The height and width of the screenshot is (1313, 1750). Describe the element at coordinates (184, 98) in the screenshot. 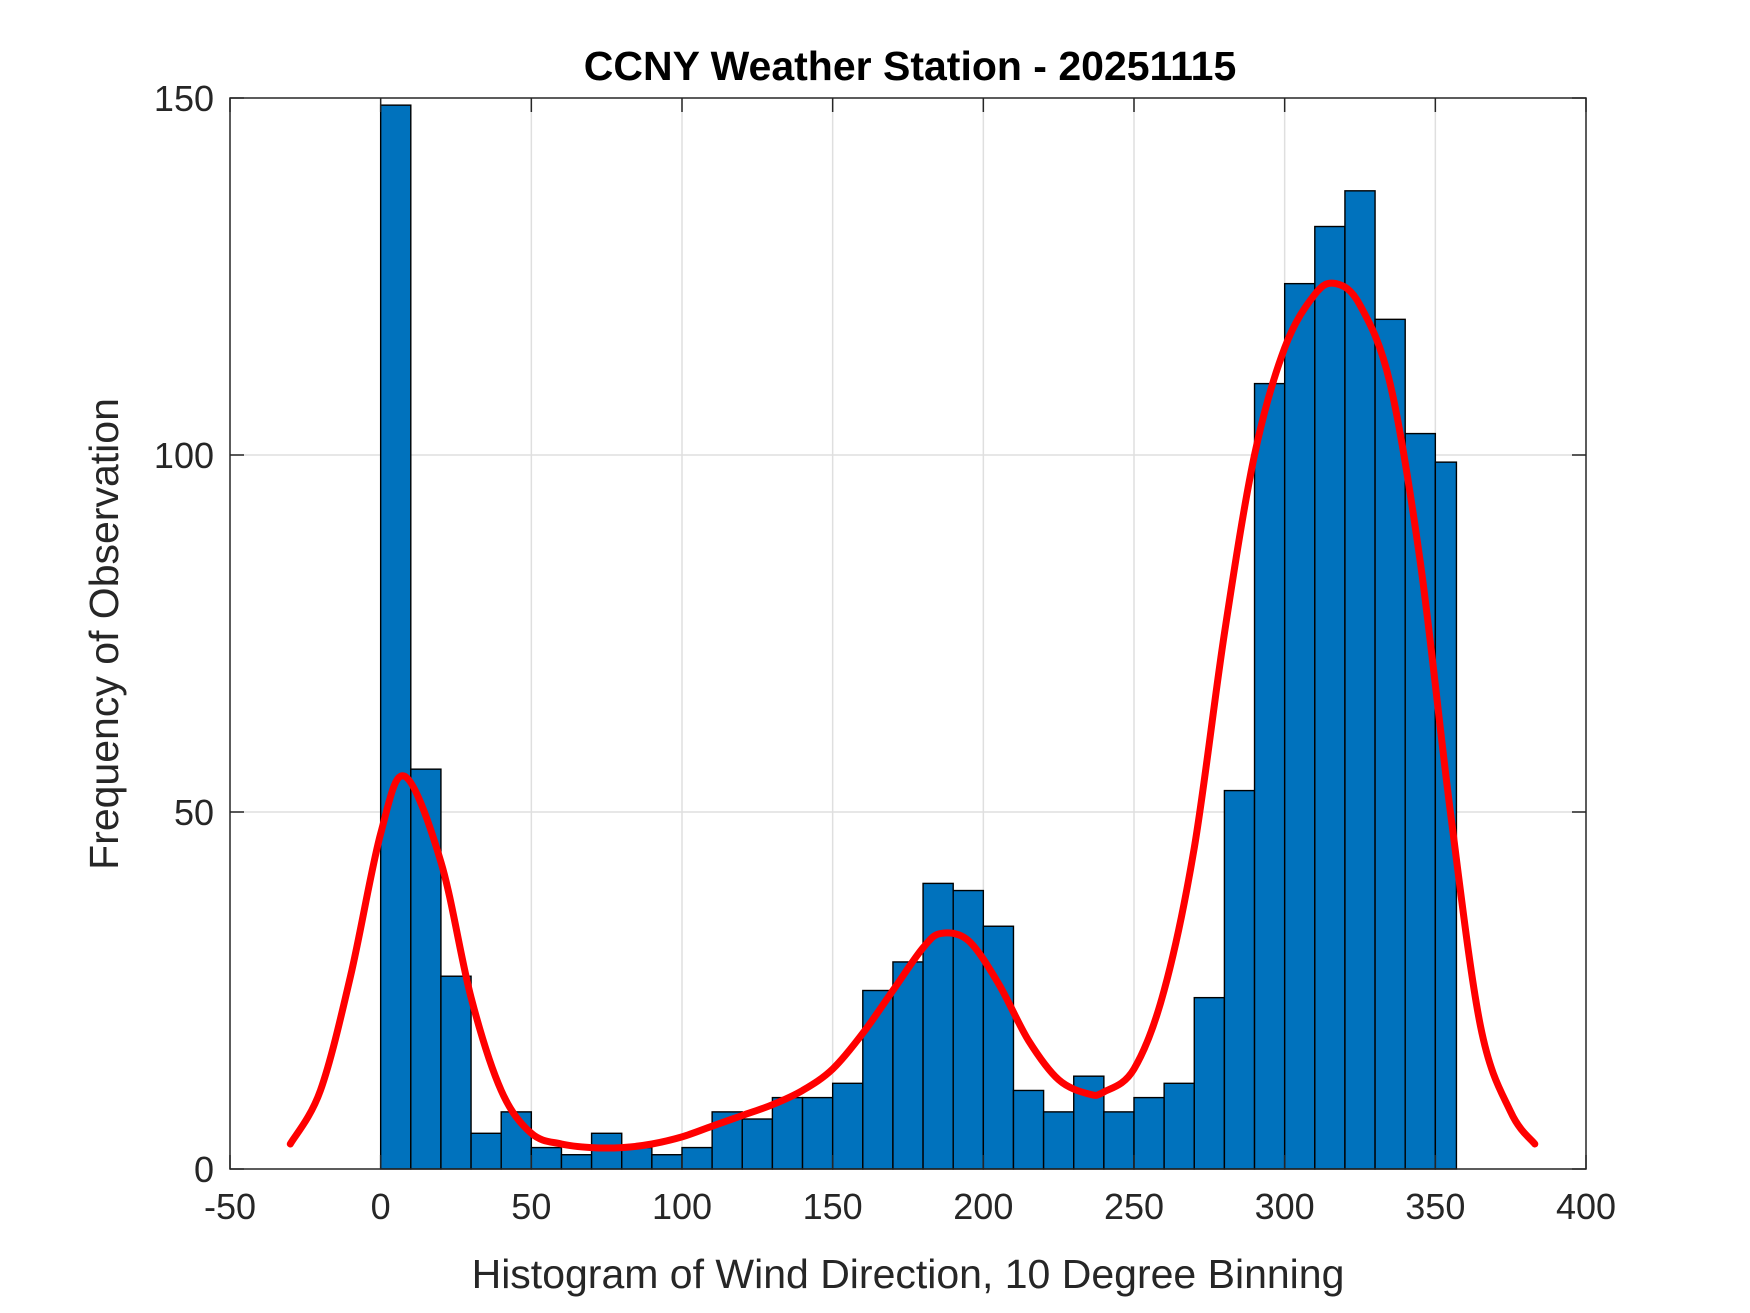

I see `y-tick-label: 150` at that location.